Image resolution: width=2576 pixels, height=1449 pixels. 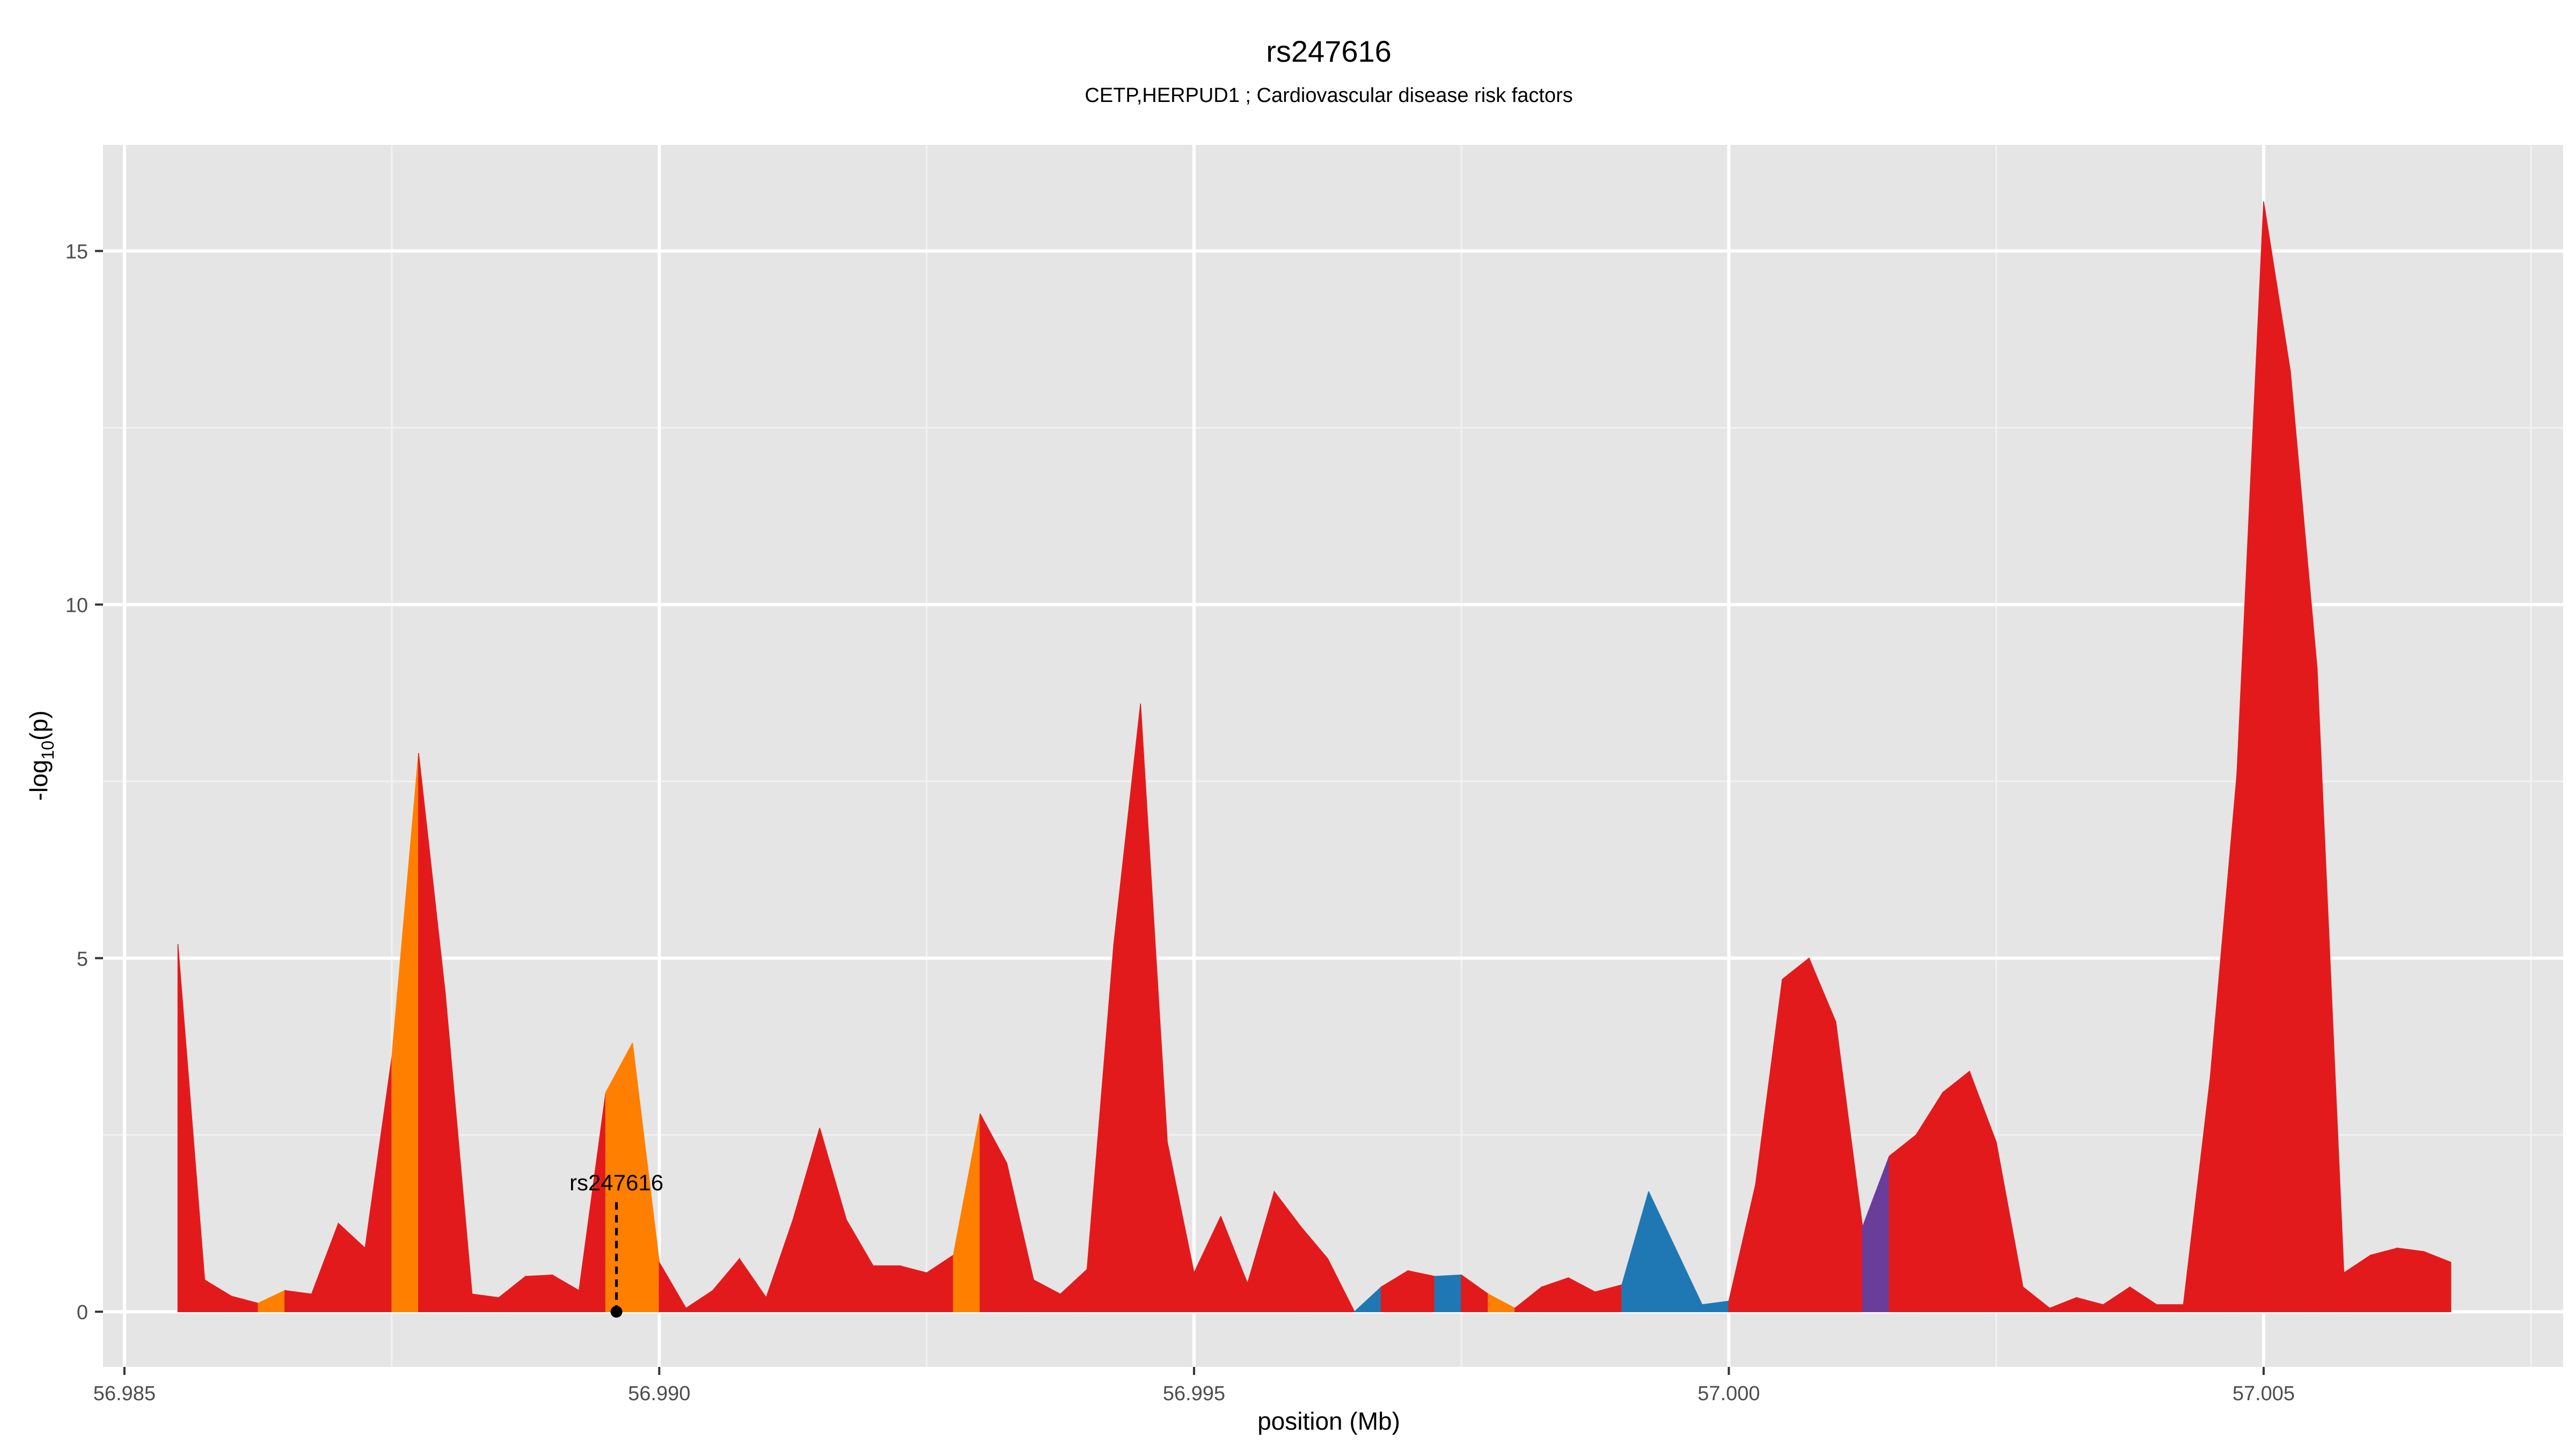 What do you see at coordinates (47, 750) in the screenshot?
I see `y-axis-label-subscript: 10` at bounding box center [47, 750].